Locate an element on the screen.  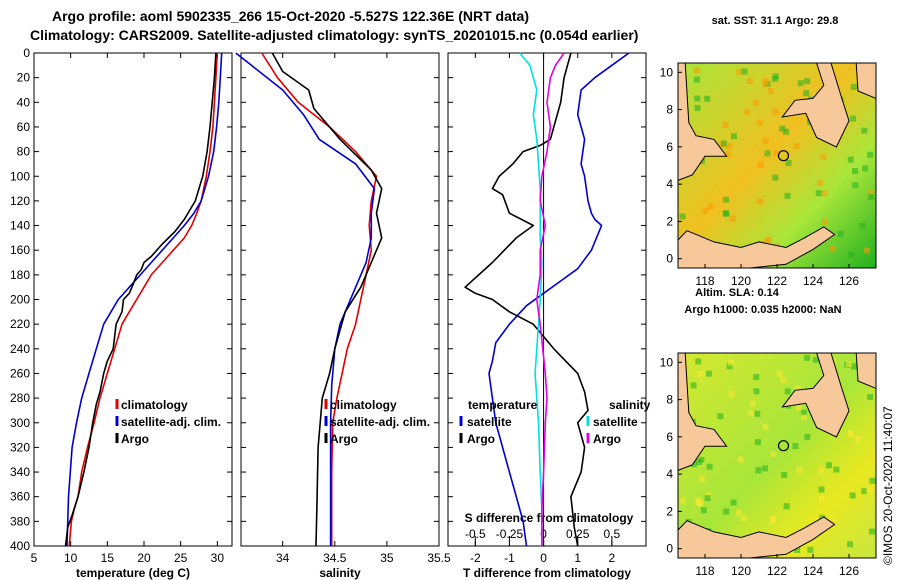
depth-tick-label: 80 is located at coordinates (24, 152).